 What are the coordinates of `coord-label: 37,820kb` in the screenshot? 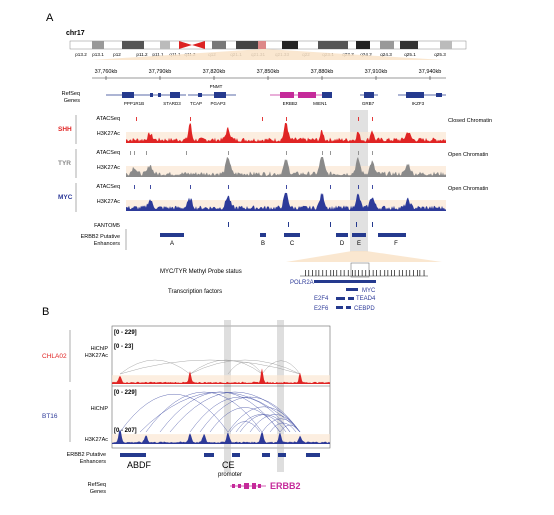 It's located at (214, 72).